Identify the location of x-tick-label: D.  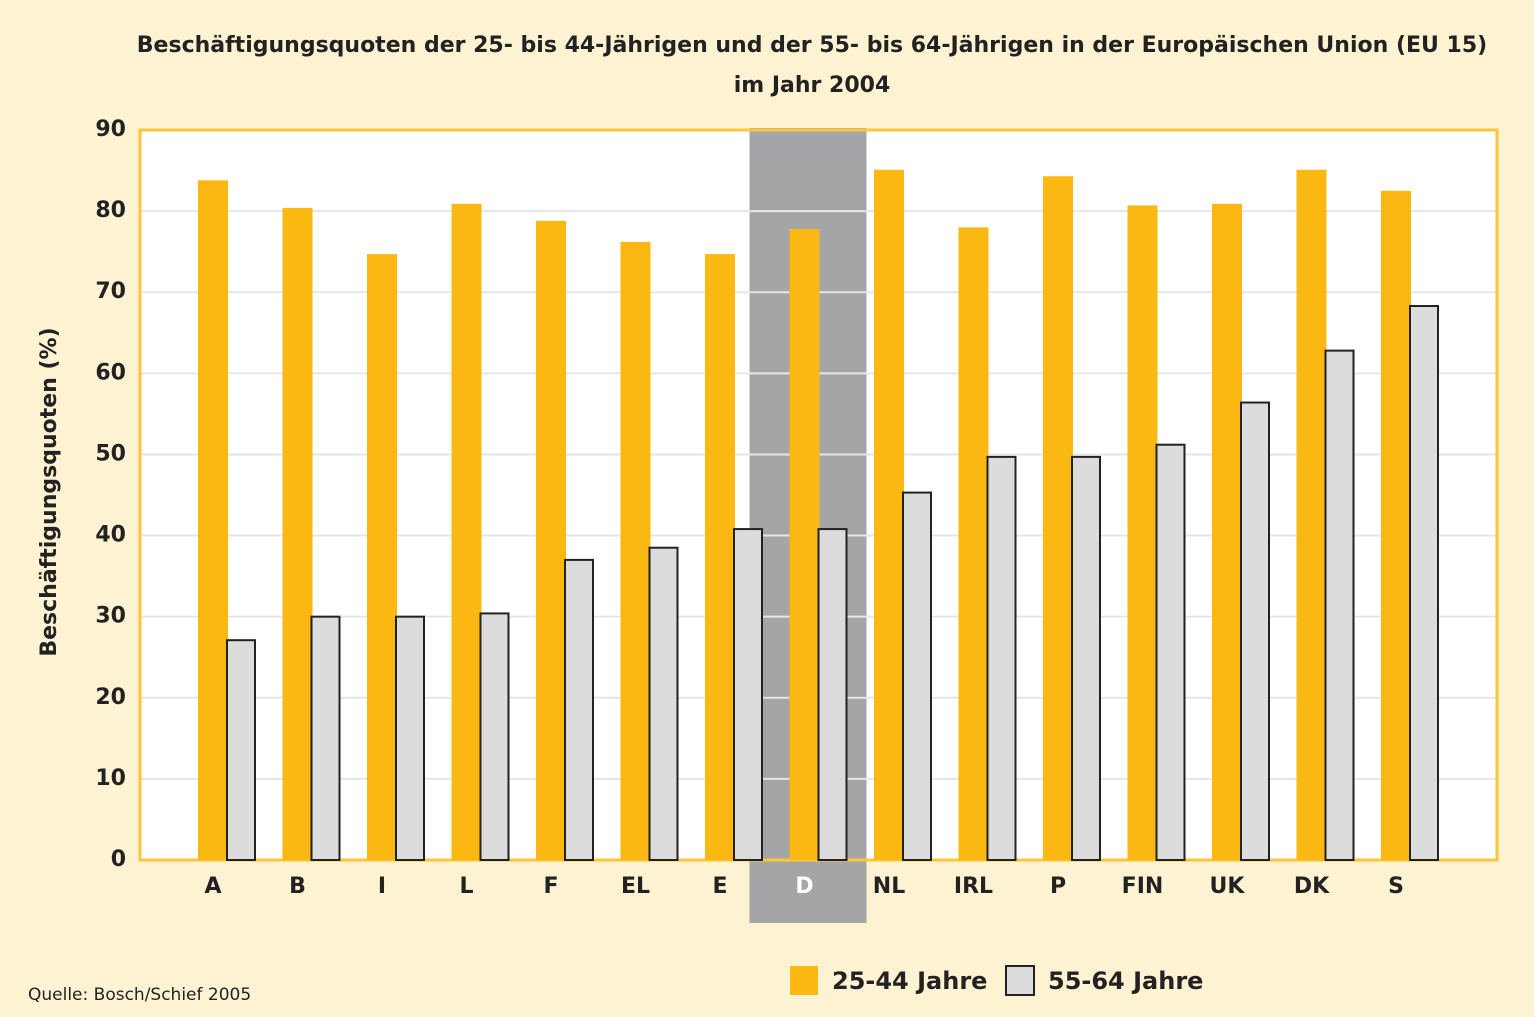
(804, 886).